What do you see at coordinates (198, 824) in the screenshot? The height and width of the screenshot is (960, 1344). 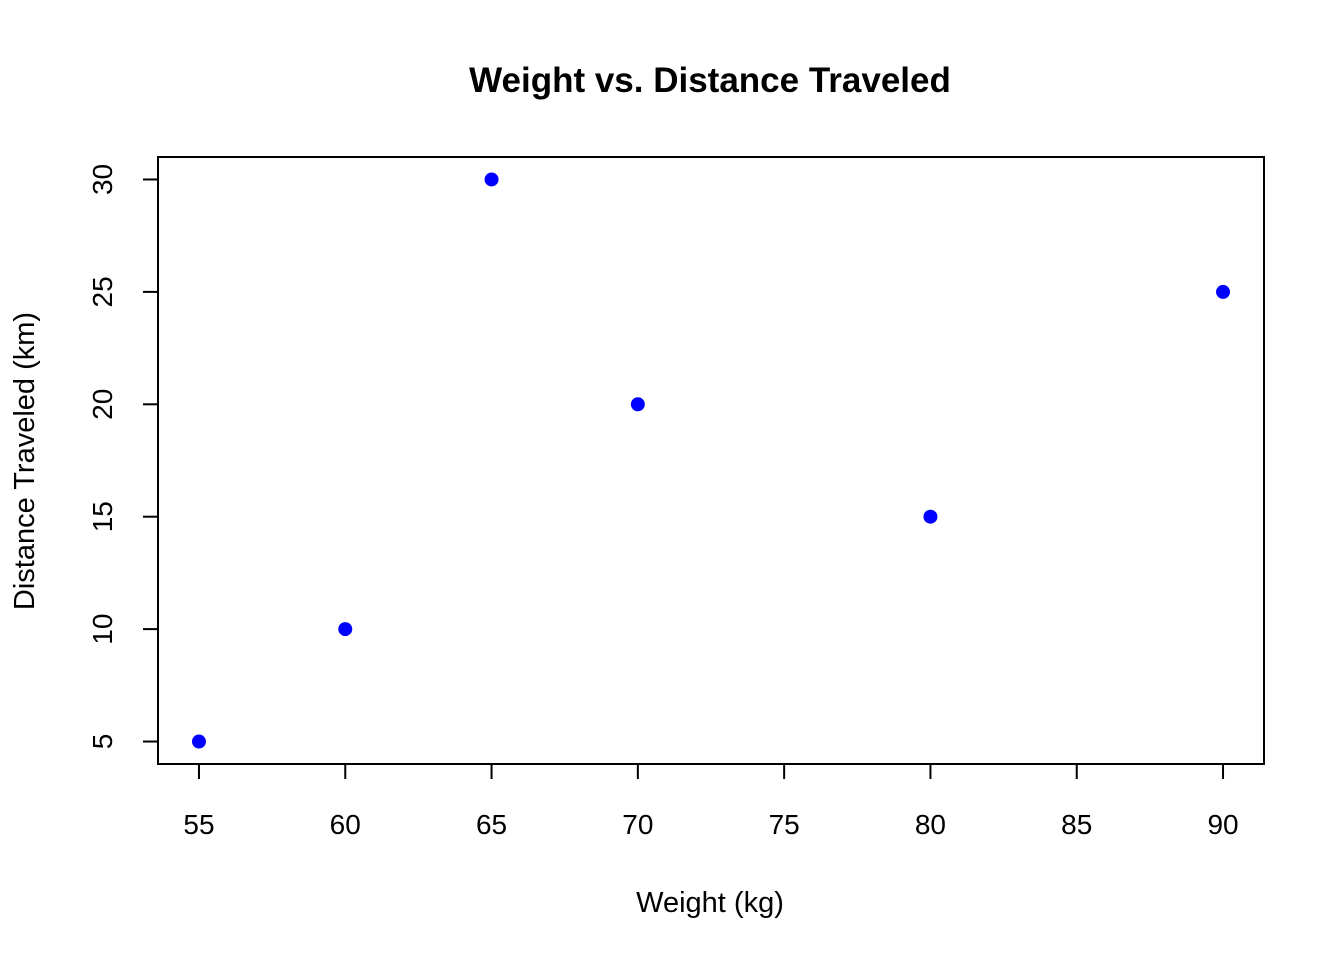 I see `x-tick-label: 55` at bounding box center [198, 824].